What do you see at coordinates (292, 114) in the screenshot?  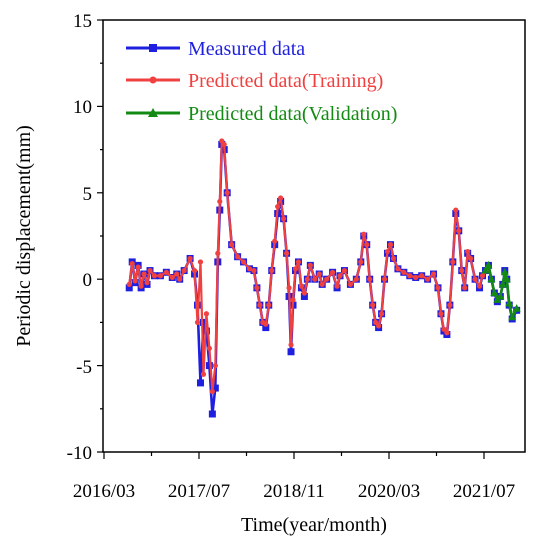 I see `legend-label-validation: Predicted data(Validation)` at bounding box center [292, 114].